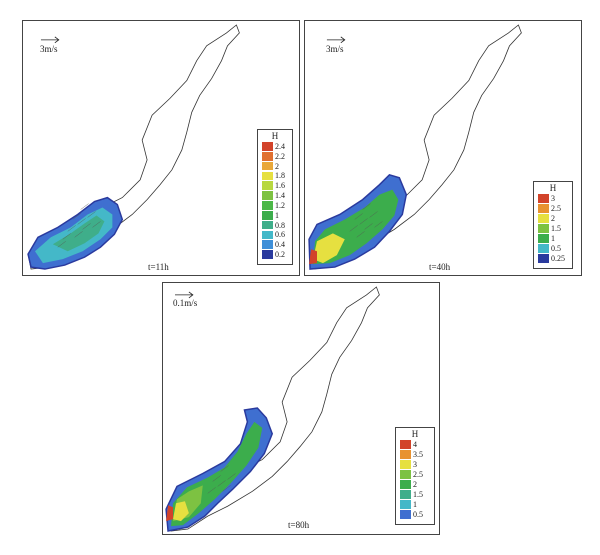 This screenshot has width=600, height=555. I want to click on time-label: t=11h, so click(158, 267).